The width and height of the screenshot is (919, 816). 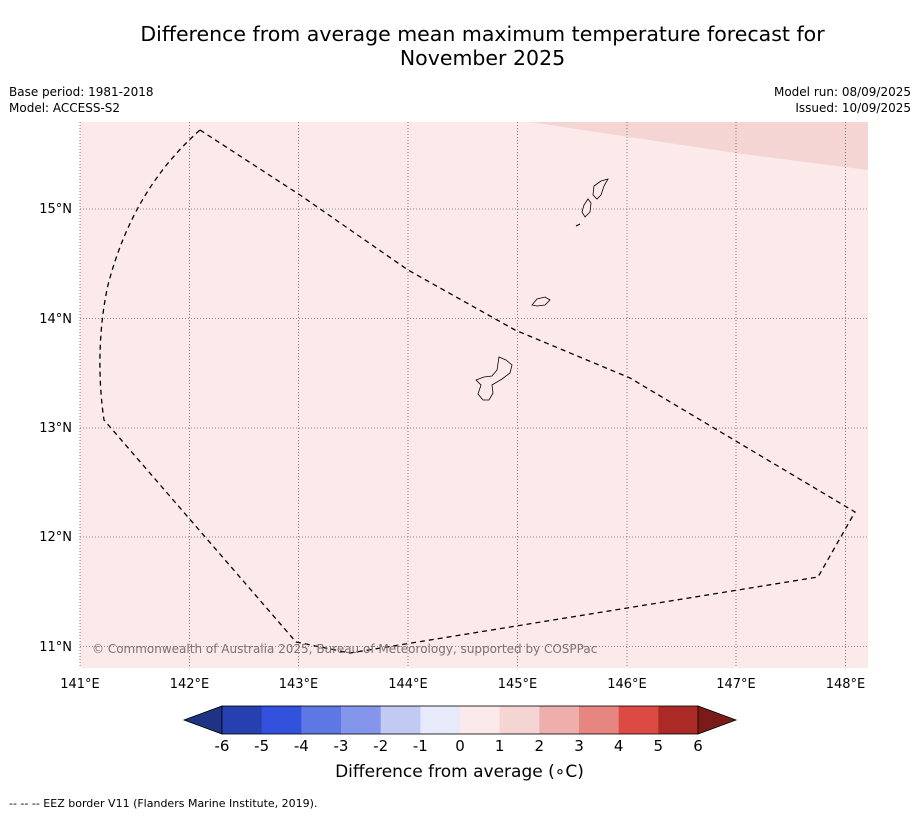 I want to click on lon-label-148e: 148°E, so click(x=846, y=684).